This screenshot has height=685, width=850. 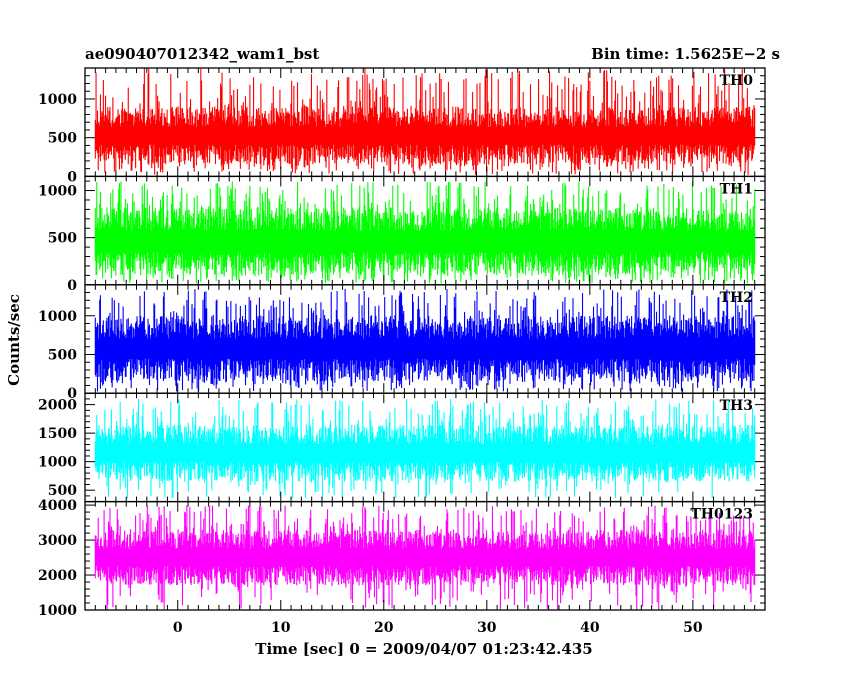 What do you see at coordinates (384, 628) in the screenshot?
I see `x-tick-label: 20` at bounding box center [384, 628].